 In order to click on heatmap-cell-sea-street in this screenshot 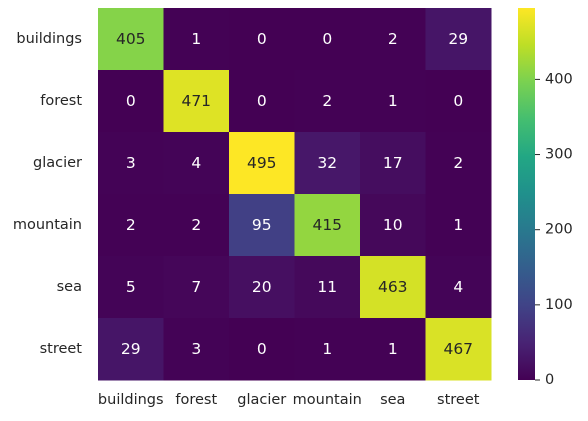, I will do `click(458, 287)`.